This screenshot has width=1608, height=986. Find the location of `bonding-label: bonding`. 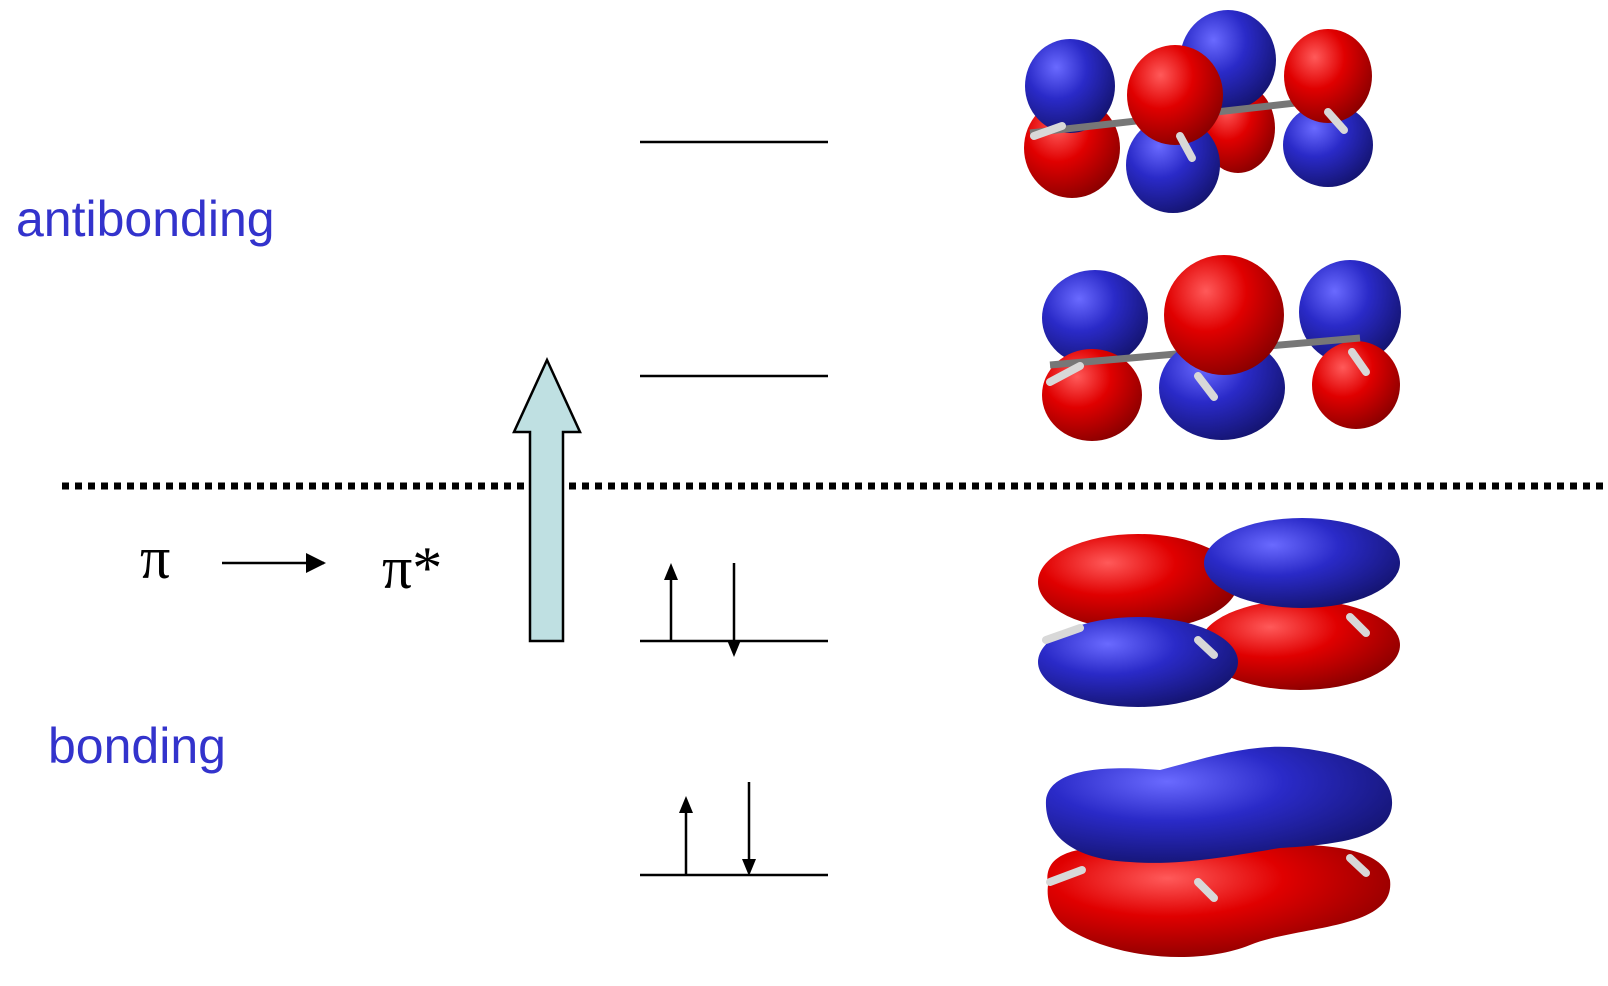

bonding-label: bonding is located at coordinates (137, 746).